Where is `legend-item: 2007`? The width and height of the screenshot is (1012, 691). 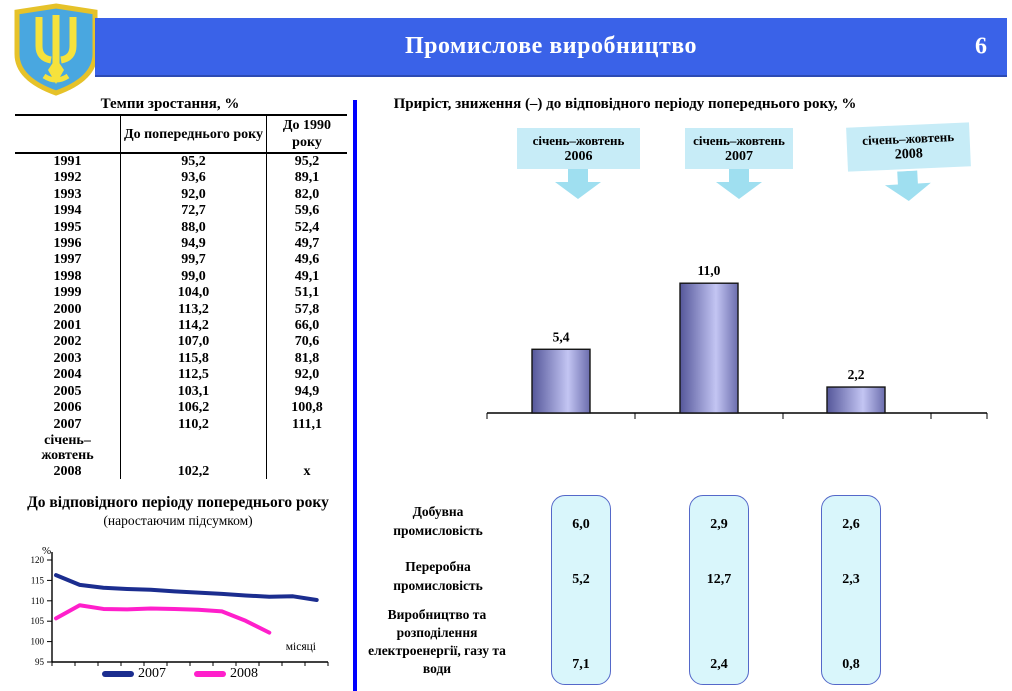
legend-item: 2007 is located at coordinates (134, 674).